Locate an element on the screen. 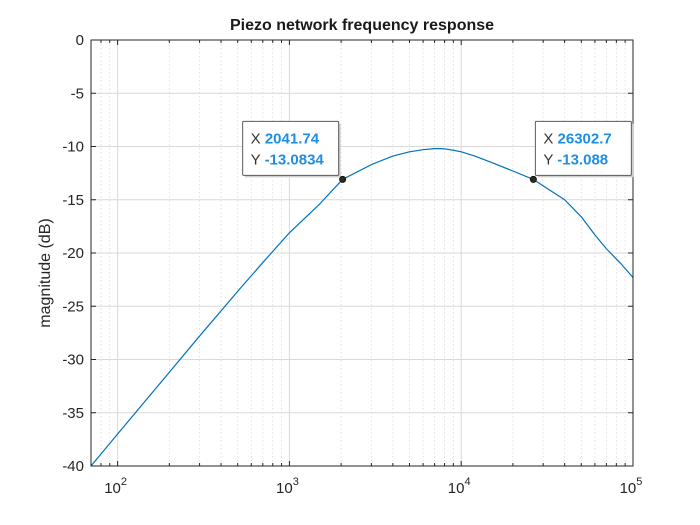  y-tick-label: -40 is located at coordinates (73, 466).